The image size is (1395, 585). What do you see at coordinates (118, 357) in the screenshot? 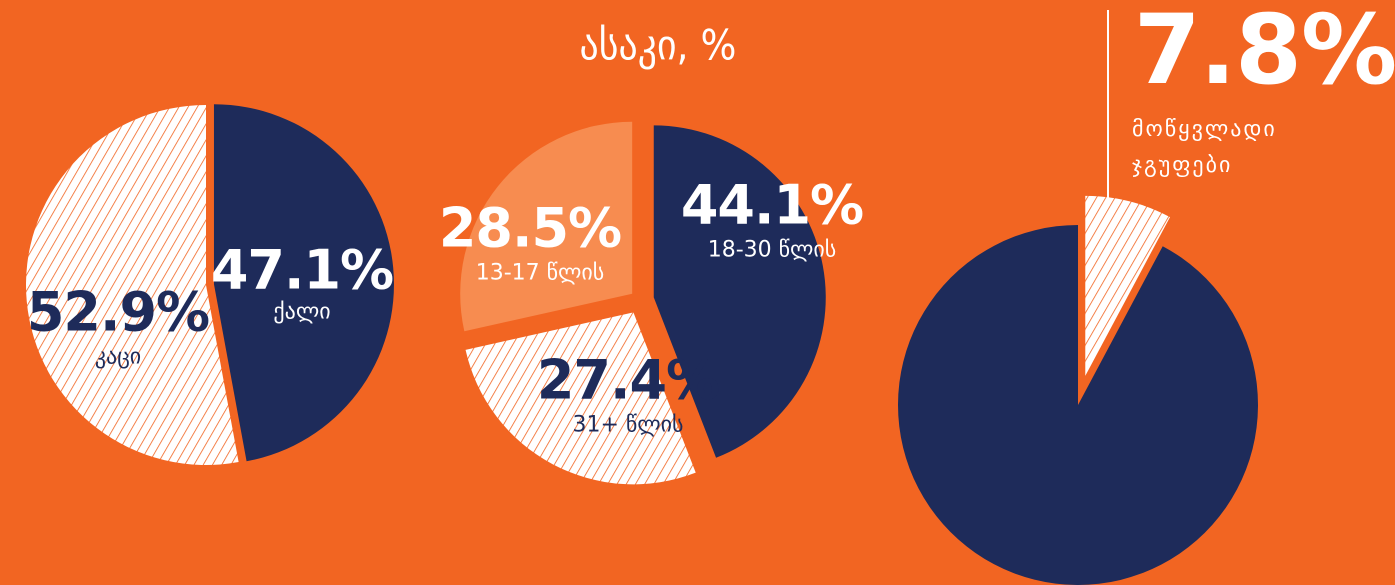
I see `slice-label: კაცი` at bounding box center [118, 357].